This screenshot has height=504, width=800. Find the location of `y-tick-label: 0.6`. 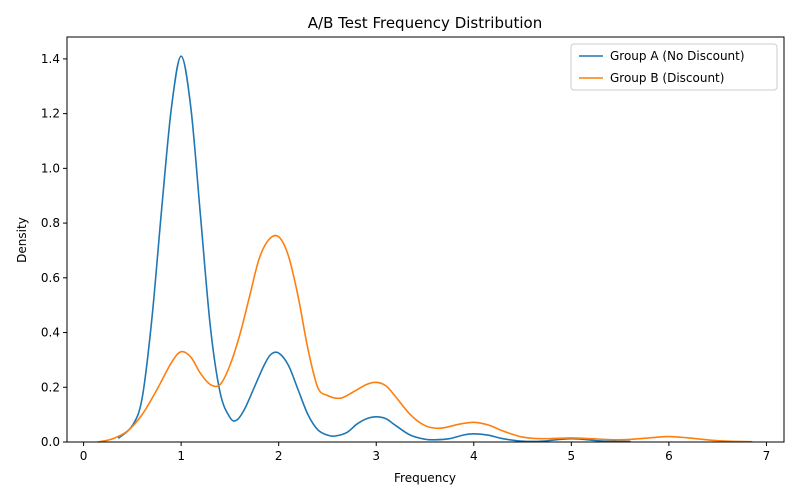

y-tick-label: 0.6 is located at coordinates (50, 278).